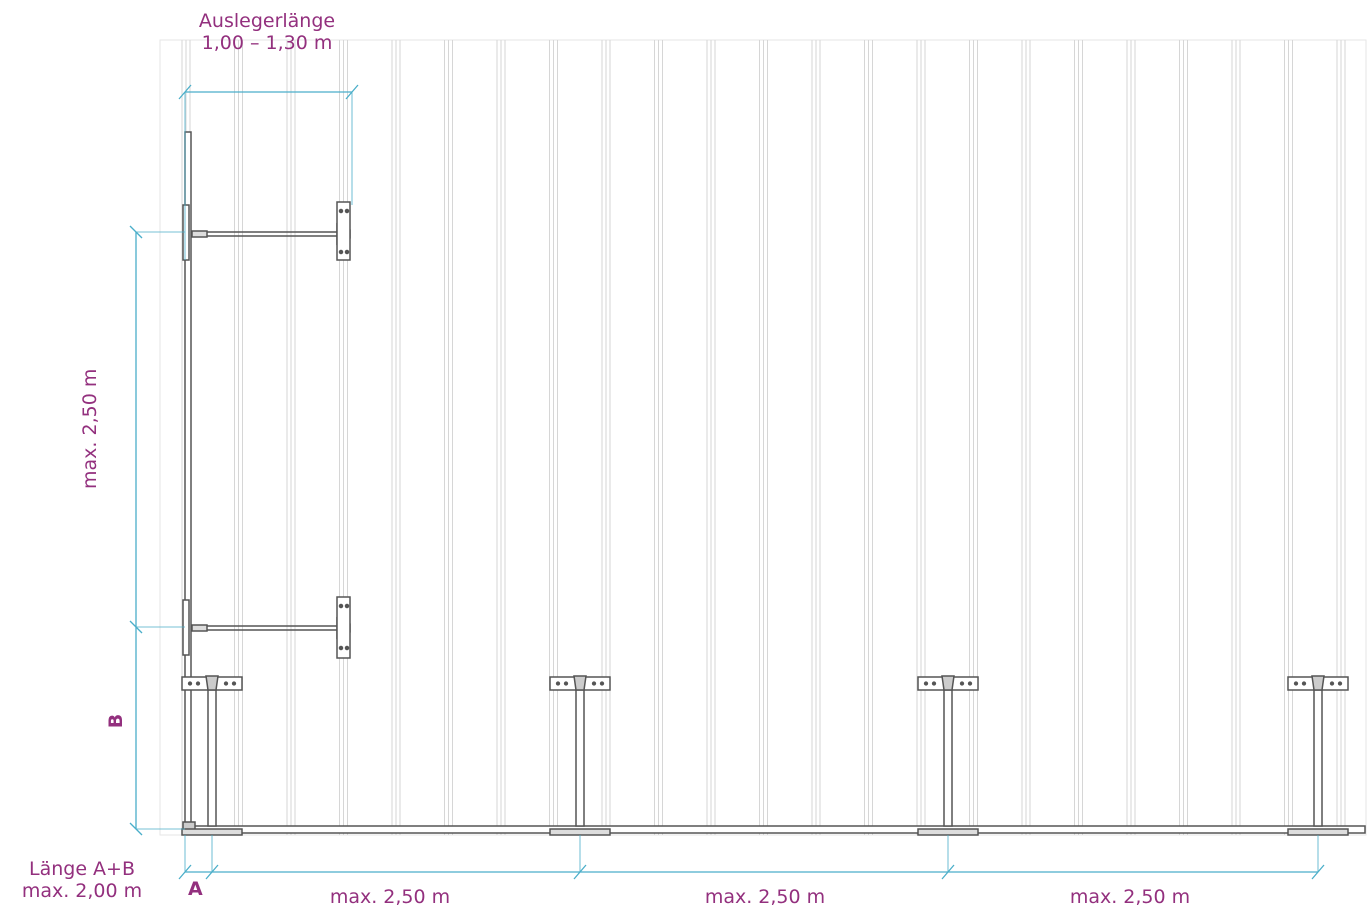 The image size is (1371, 913). What do you see at coordinates (81, 869) in the screenshot?
I see `length-ab-title: Länge A+B` at bounding box center [81, 869].